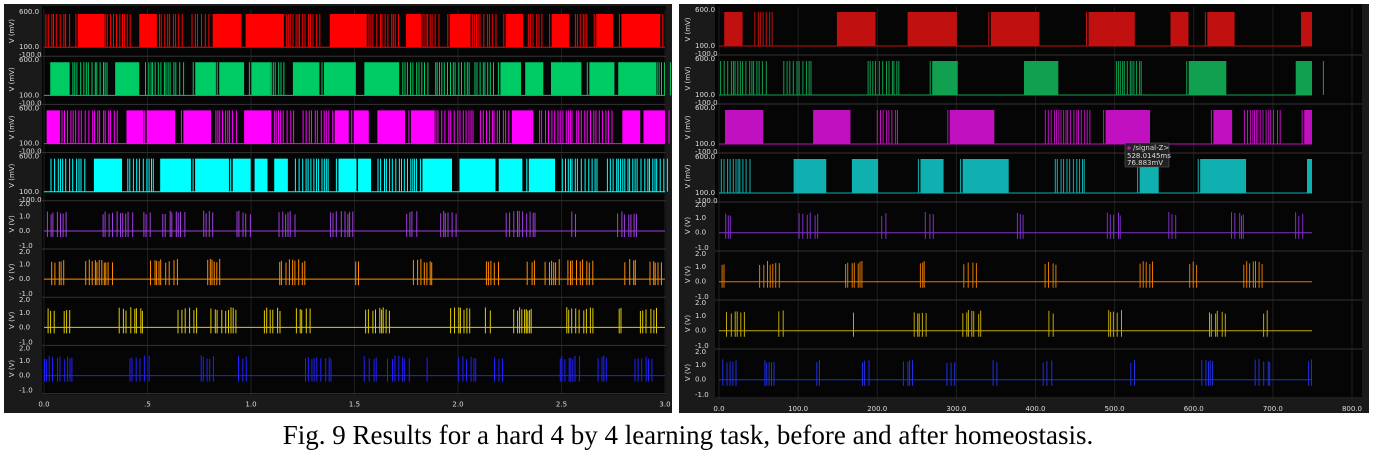  I want to click on x-tick-label: 1.0, so click(250, 405).